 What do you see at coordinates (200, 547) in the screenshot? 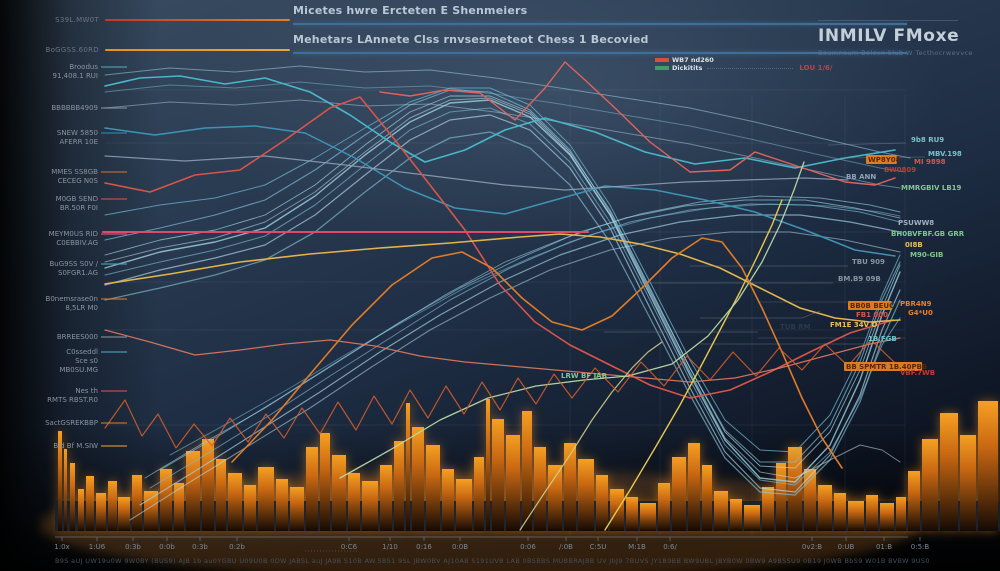
I see `x-axis-tick-label: 0:3b` at bounding box center [200, 547].